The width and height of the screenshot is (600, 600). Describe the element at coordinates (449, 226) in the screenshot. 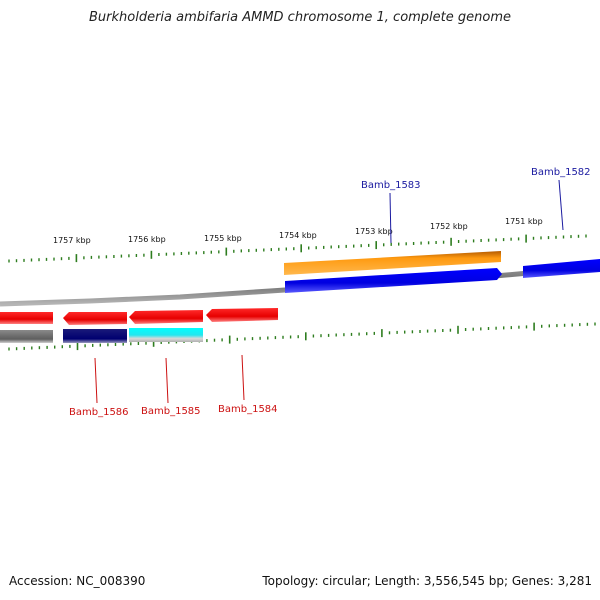

I see `kbp-label: 1752 kbp` at that location.